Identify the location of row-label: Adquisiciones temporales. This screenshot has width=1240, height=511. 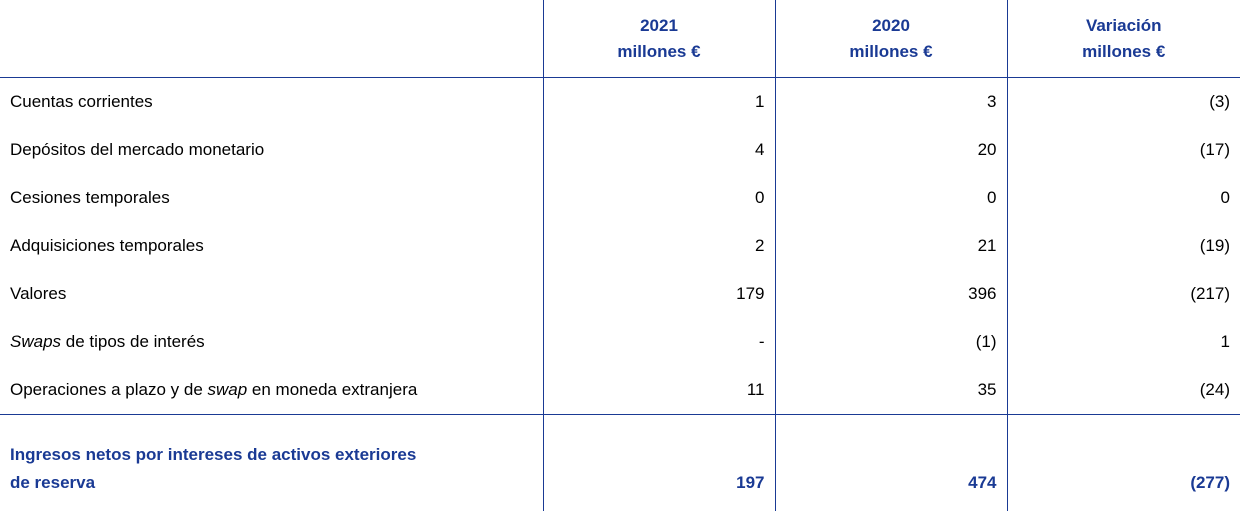
(271, 246).